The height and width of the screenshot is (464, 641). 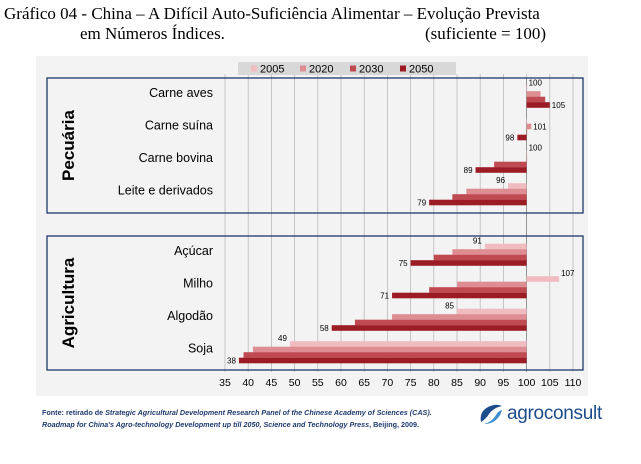 I want to click on legend-background, so click(x=347, y=68).